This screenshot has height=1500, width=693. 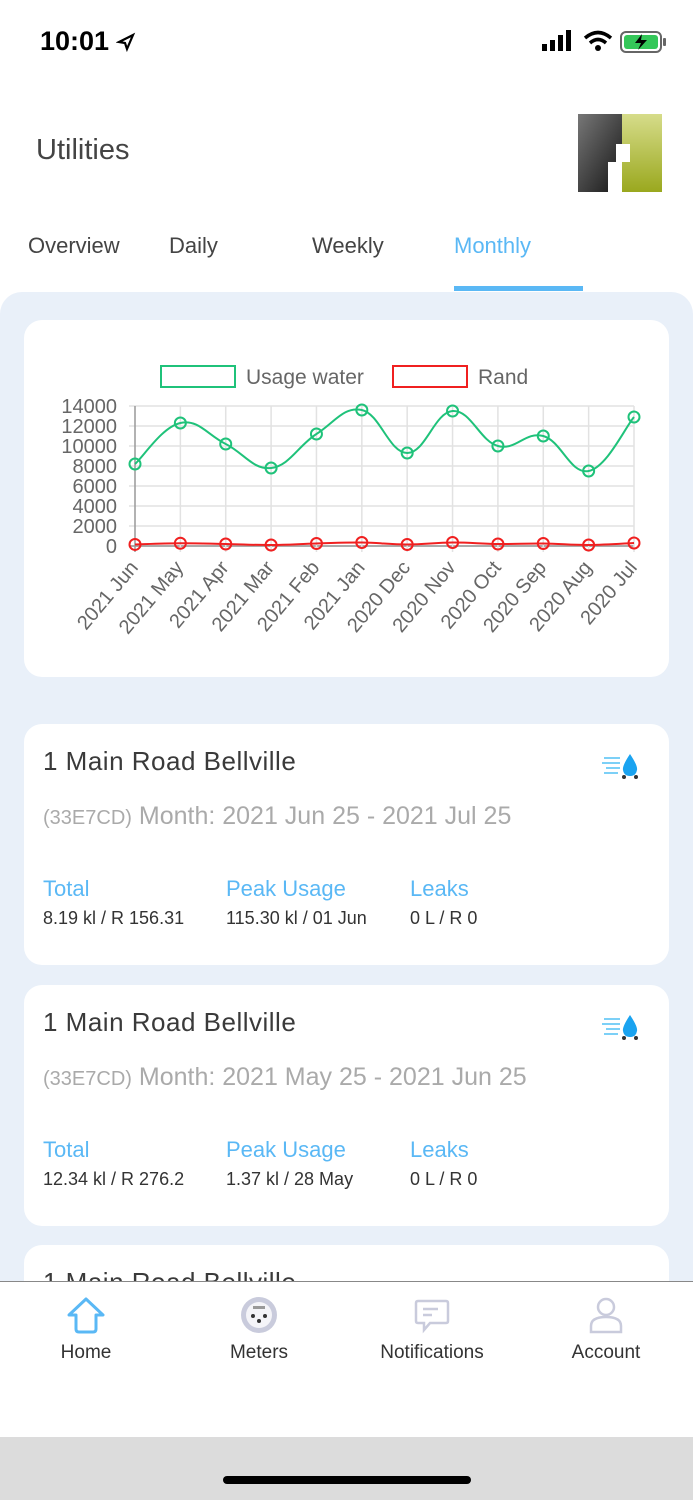 What do you see at coordinates (346, 1468) in the screenshot?
I see `home-indicator-area` at bounding box center [346, 1468].